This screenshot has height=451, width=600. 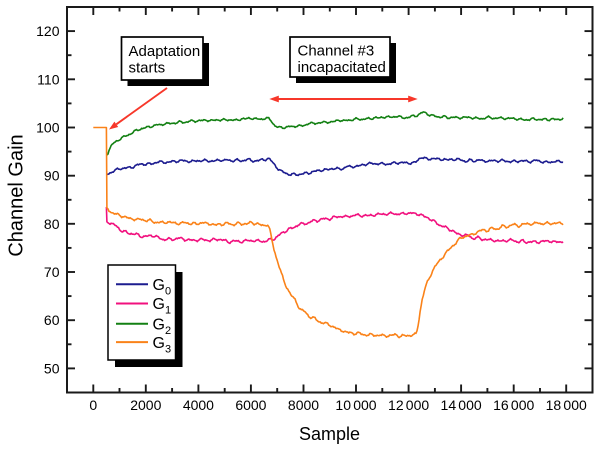 I want to click on svg-text: 80, so click(x=52, y=224).